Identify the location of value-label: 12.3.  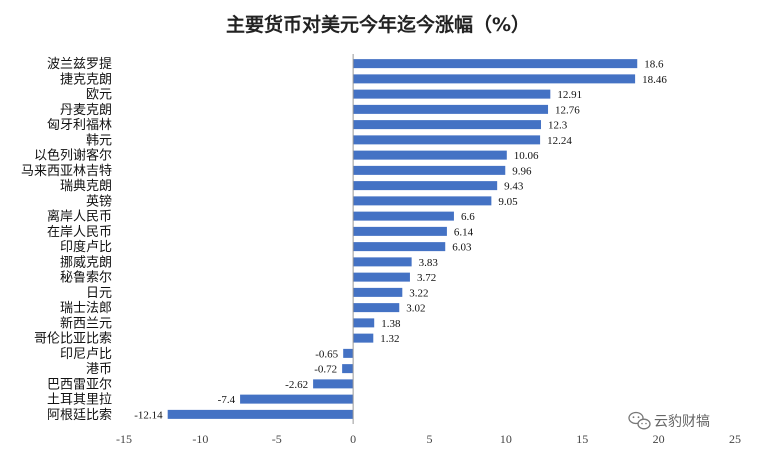
(558, 126).